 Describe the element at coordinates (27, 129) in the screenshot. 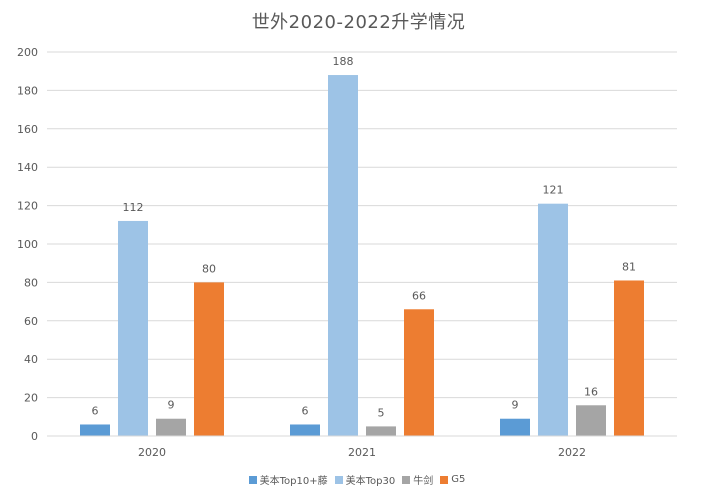

I see `y-tick-label: 160` at that location.